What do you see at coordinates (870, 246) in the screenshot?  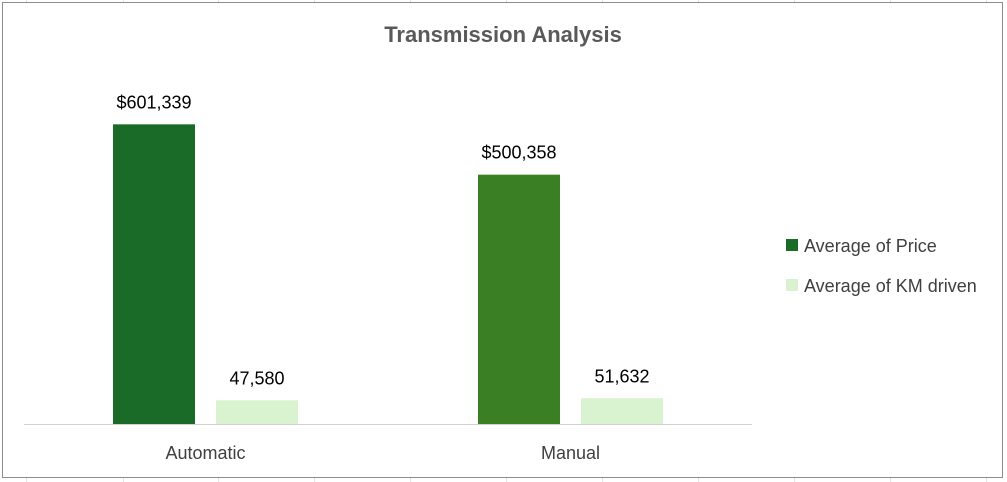 I see `legend-label: Average of Price` at bounding box center [870, 246].